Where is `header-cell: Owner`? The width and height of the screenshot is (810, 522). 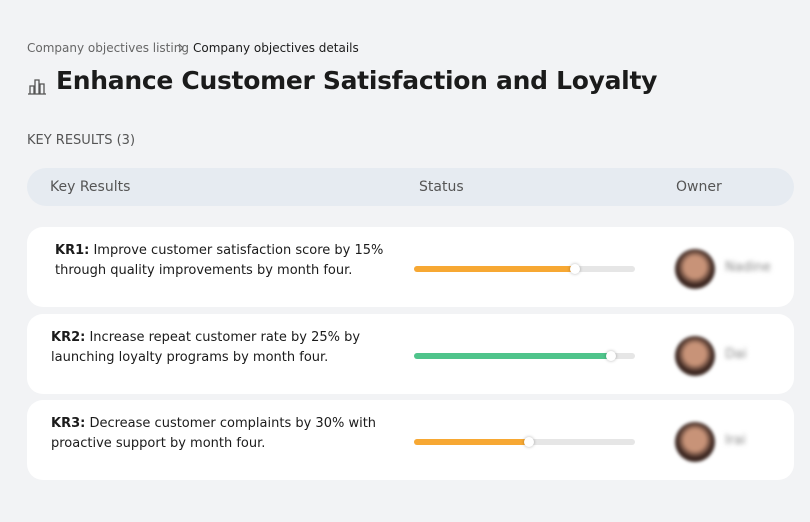
header-cell: Owner is located at coordinates (699, 187).